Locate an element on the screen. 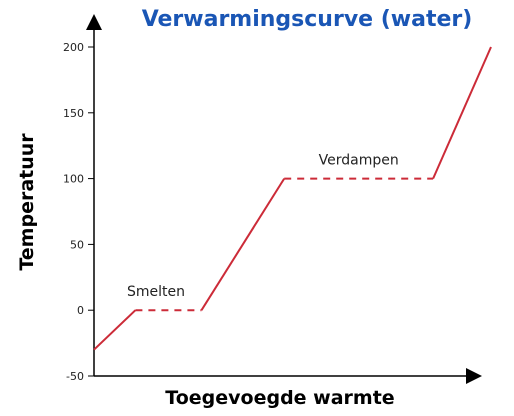 The width and height of the screenshot is (514, 416). y-tick-label: 200 is located at coordinates (73, 47).